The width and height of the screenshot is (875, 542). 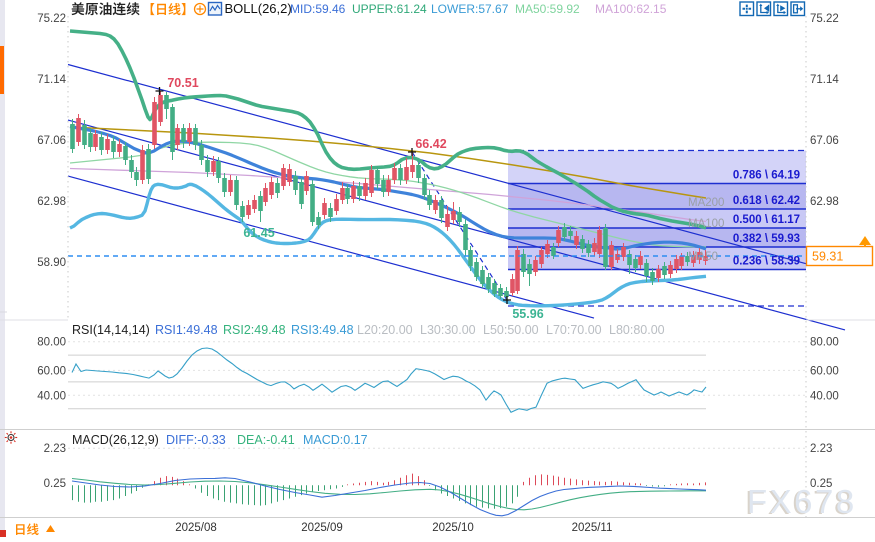 I want to click on svg-text: L30:30.00, so click(x=448, y=330).